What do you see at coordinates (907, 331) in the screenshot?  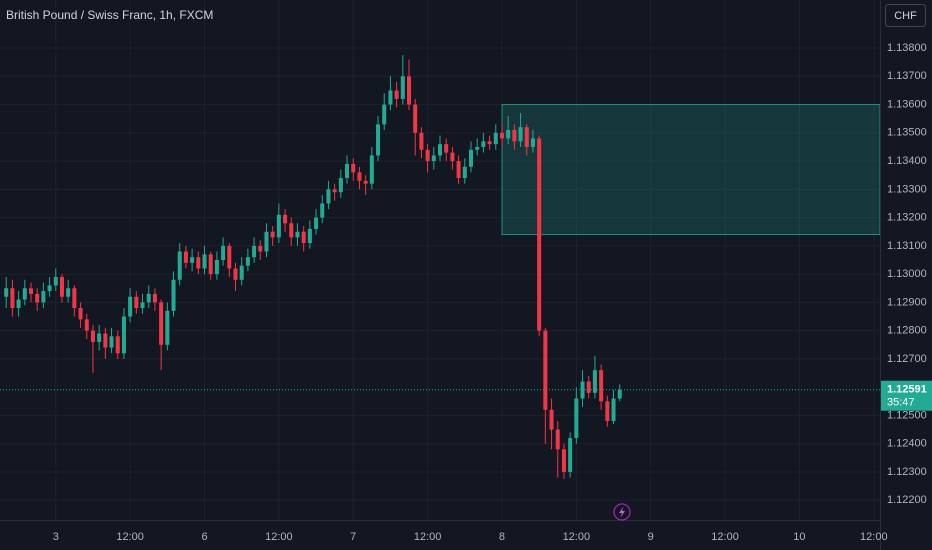 I see `y-tick-label: 1.12800` at bounding box center [907, 331].